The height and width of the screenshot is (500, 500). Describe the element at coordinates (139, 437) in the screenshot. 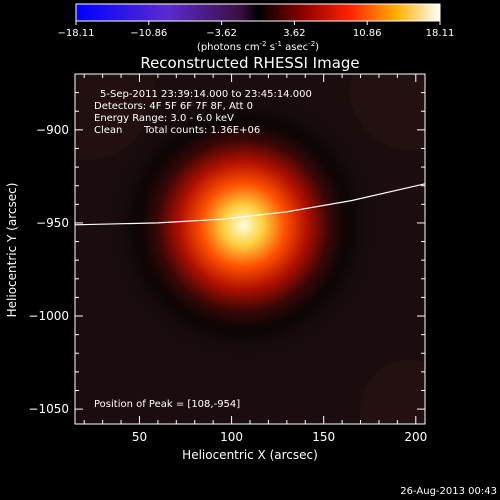

I see `x-tick-label: 50` at that location.